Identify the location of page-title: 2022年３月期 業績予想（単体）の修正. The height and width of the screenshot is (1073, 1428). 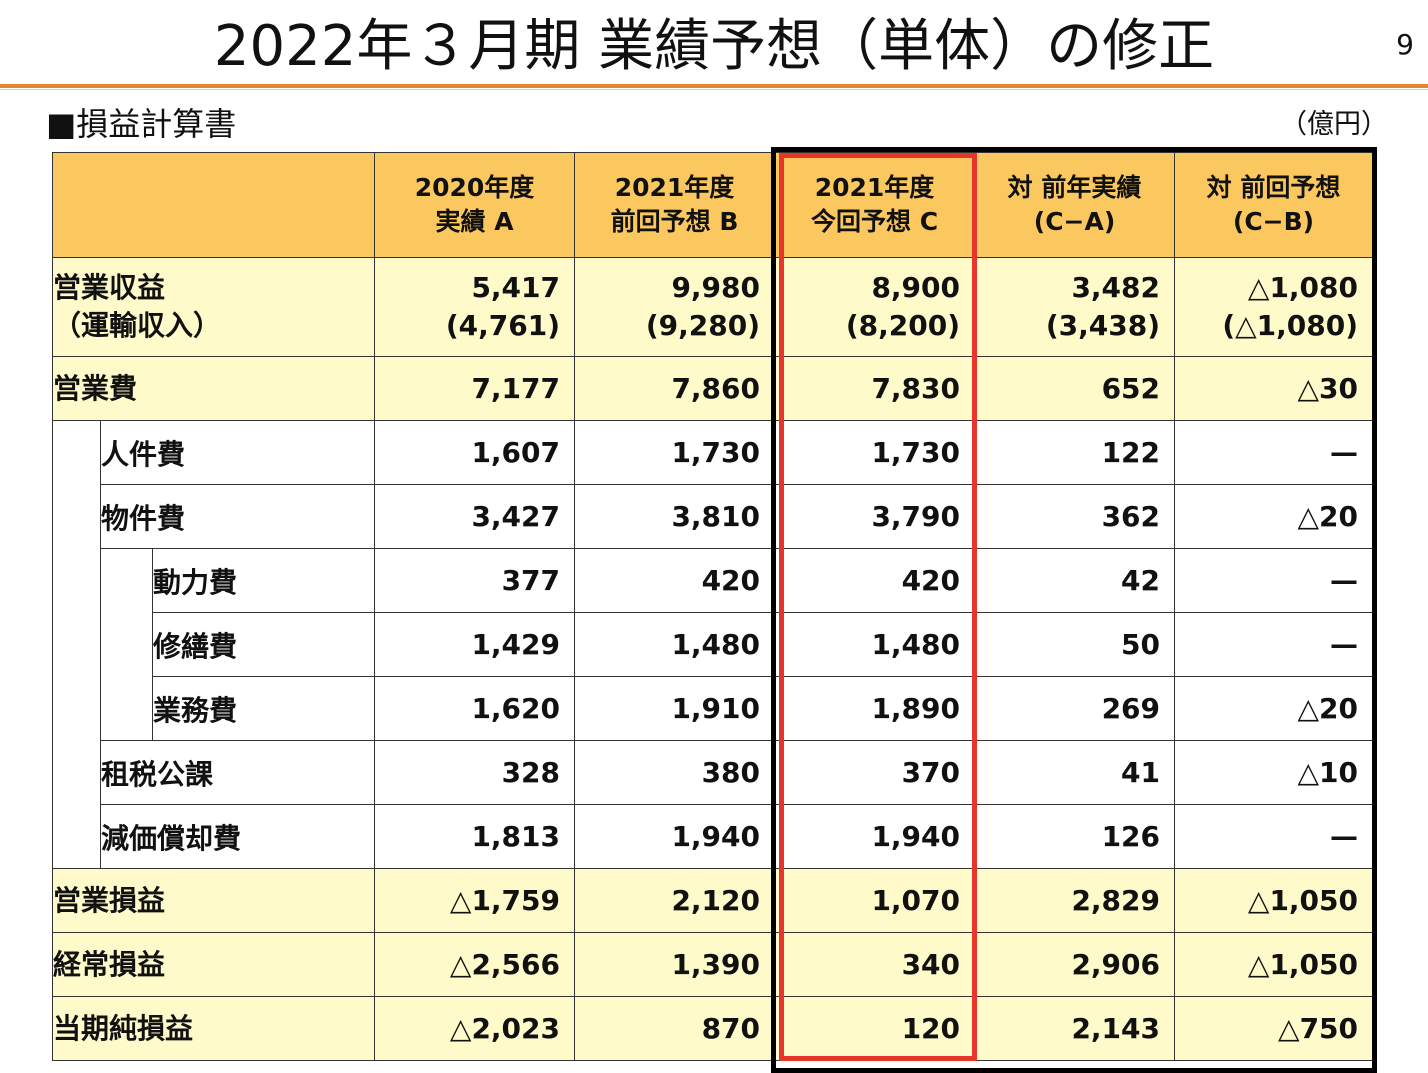
(714, 46).